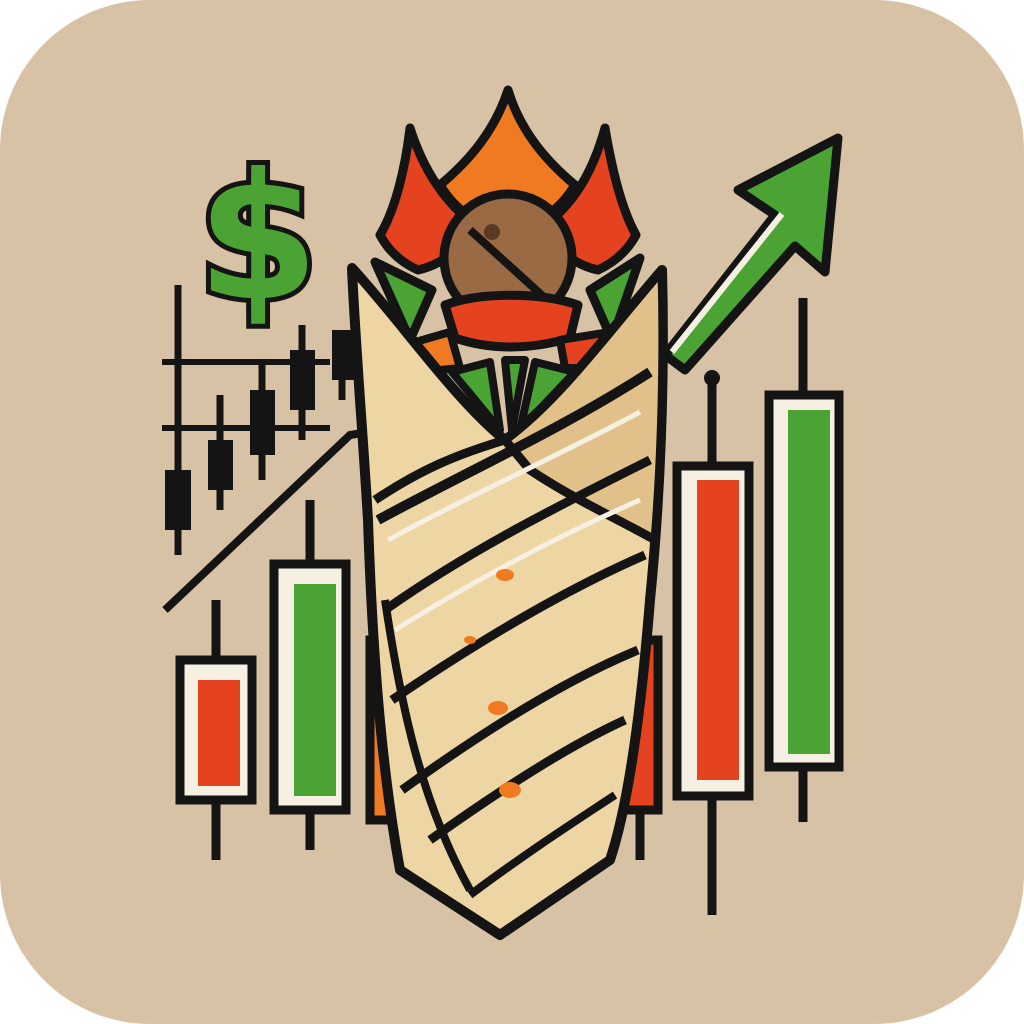 Image resolution: width=1024 pixels, height=1024 pixels. Describe the element at coordinates (507, 259) in the screenshot. I see `filling-top` at that location.